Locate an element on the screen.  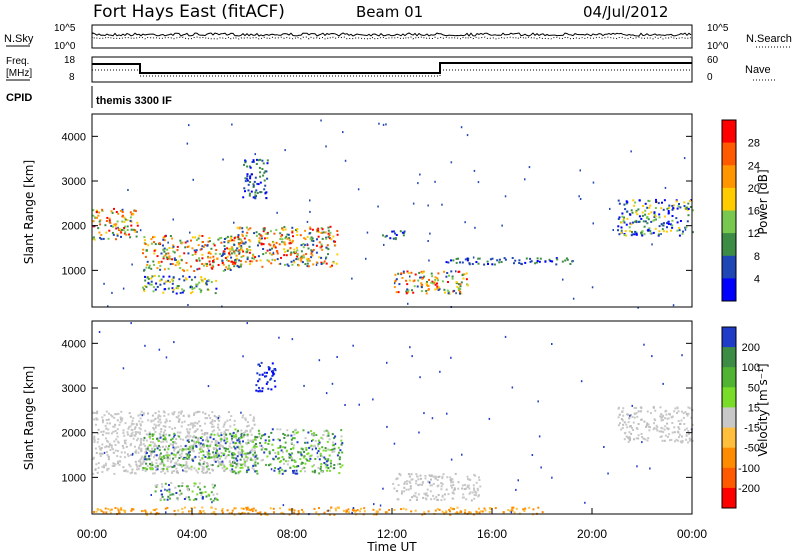
colorbar-swatch is located at coordinates (729, 199).